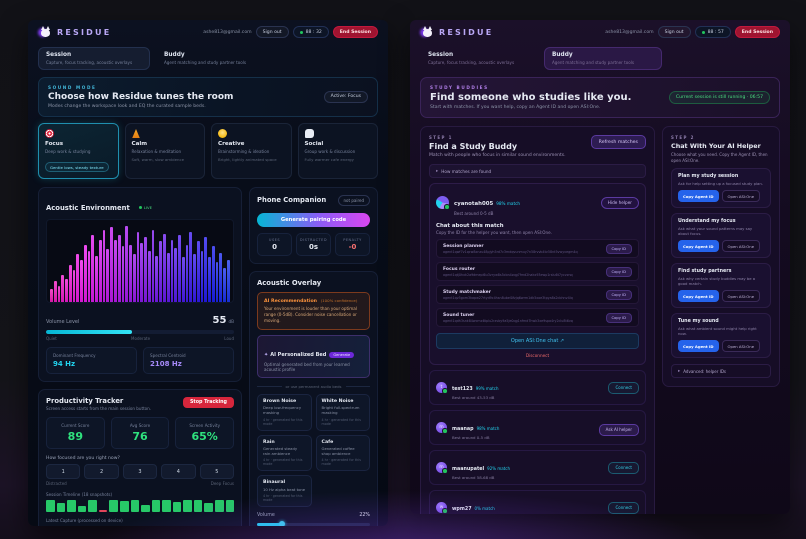 The width and height of the screenshot is (806, 539). What do you see at coordinates (313, 219) in the screenshot?
I see `generate-pairing-code-button: Generate pairing code` at bounding box center [313, 219].